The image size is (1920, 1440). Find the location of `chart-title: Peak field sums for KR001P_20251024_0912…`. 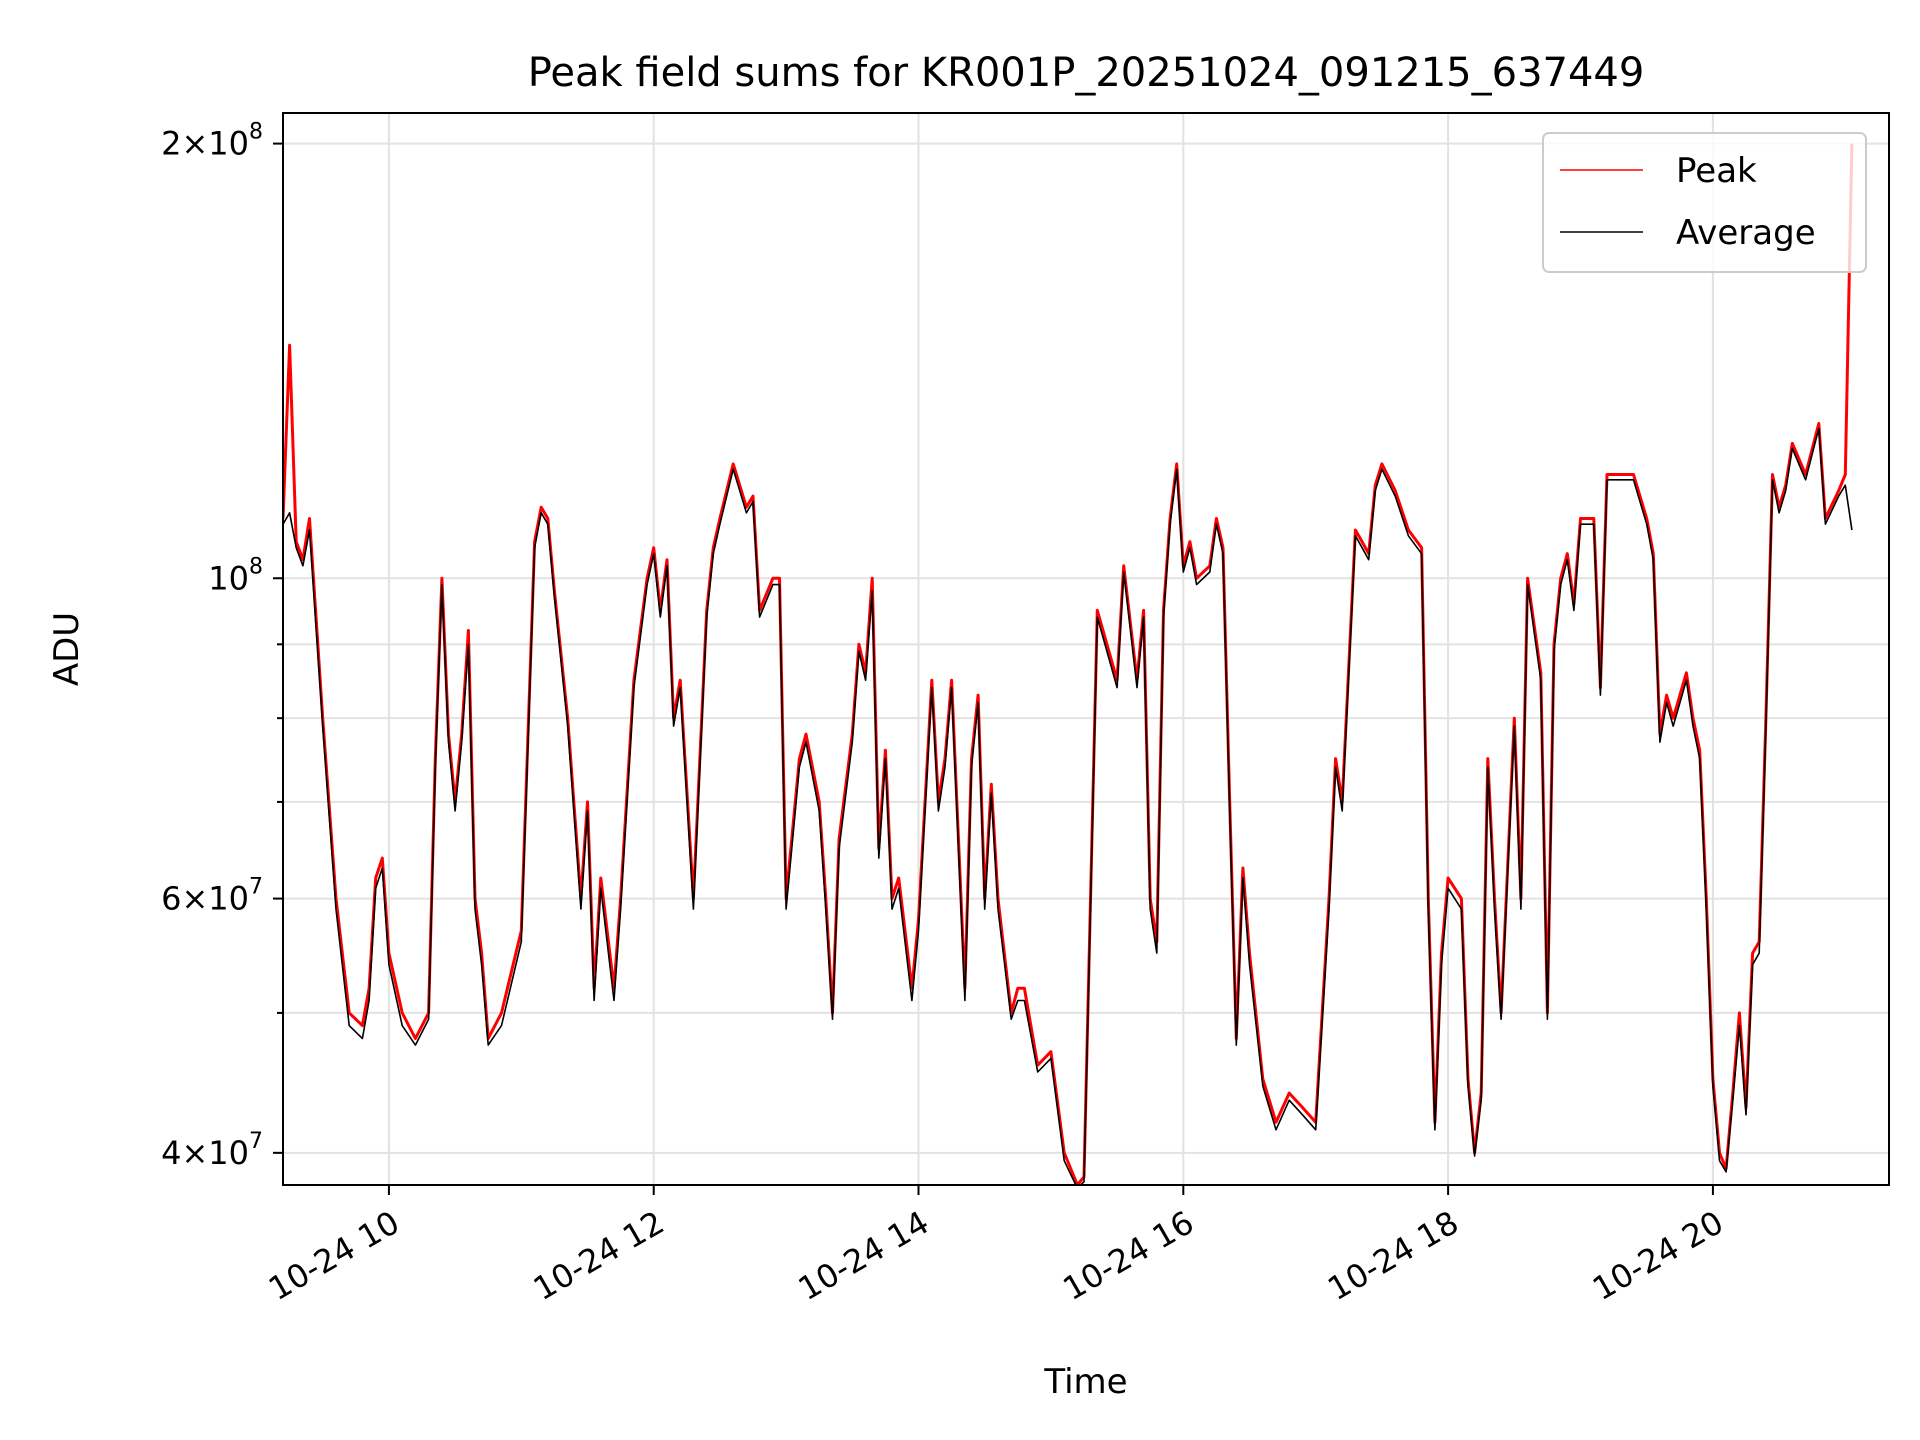

chart-title: Peak field sums for KR001P_20251024_0912… is located at coordinates (1086, 73).